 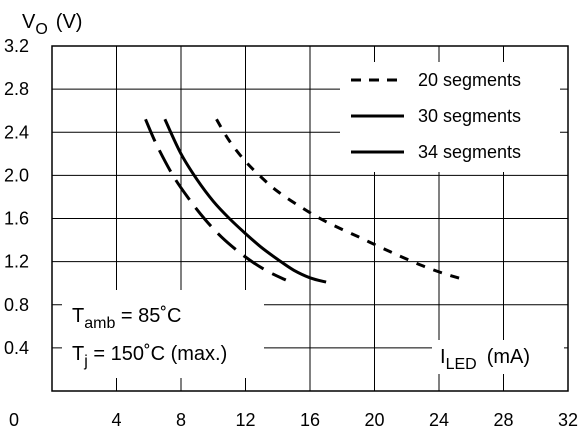 What do you see at coordinates (163, 334) in the screenshot?
I see `annotation-background` at bounding box center [163, 334].